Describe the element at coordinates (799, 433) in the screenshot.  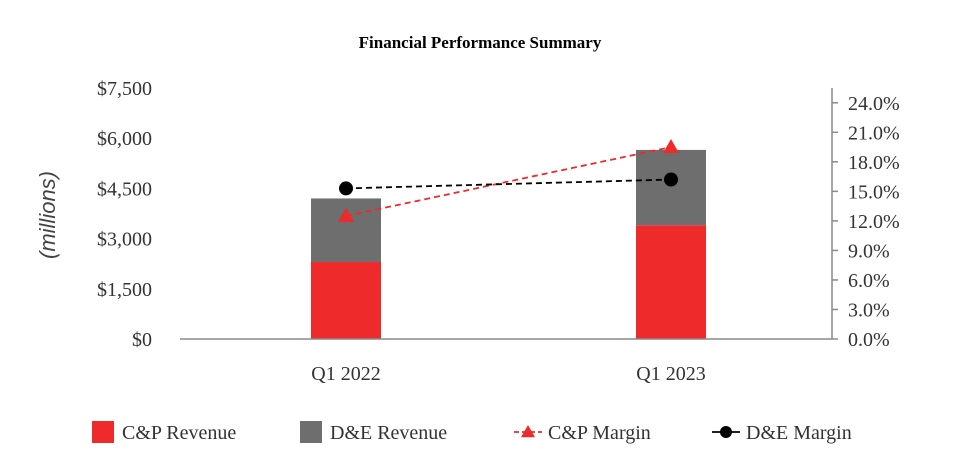
I see `legend-label-d-e-margin: D&E Margin` at that location.